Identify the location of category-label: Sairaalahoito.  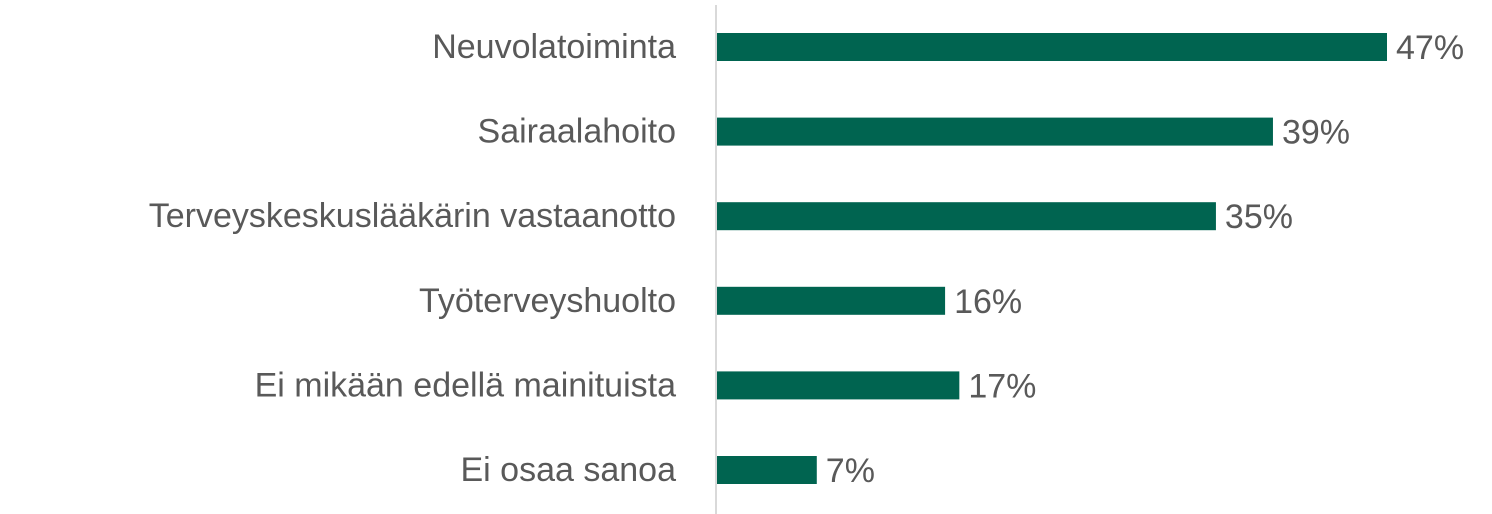
(577, 132).